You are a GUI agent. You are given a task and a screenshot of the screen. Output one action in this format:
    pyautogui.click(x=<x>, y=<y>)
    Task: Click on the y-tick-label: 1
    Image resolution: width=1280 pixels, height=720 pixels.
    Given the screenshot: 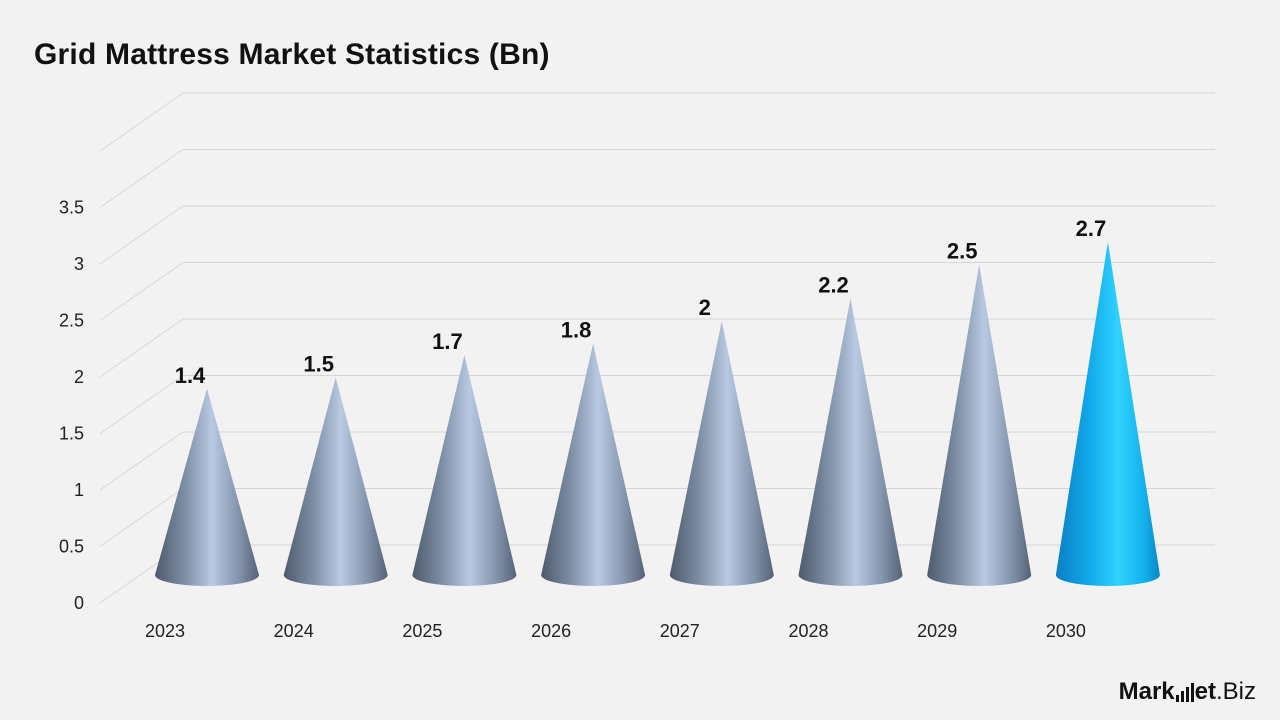 What is the action you would take?
    pyautogui.click(x=79, y=490)
    